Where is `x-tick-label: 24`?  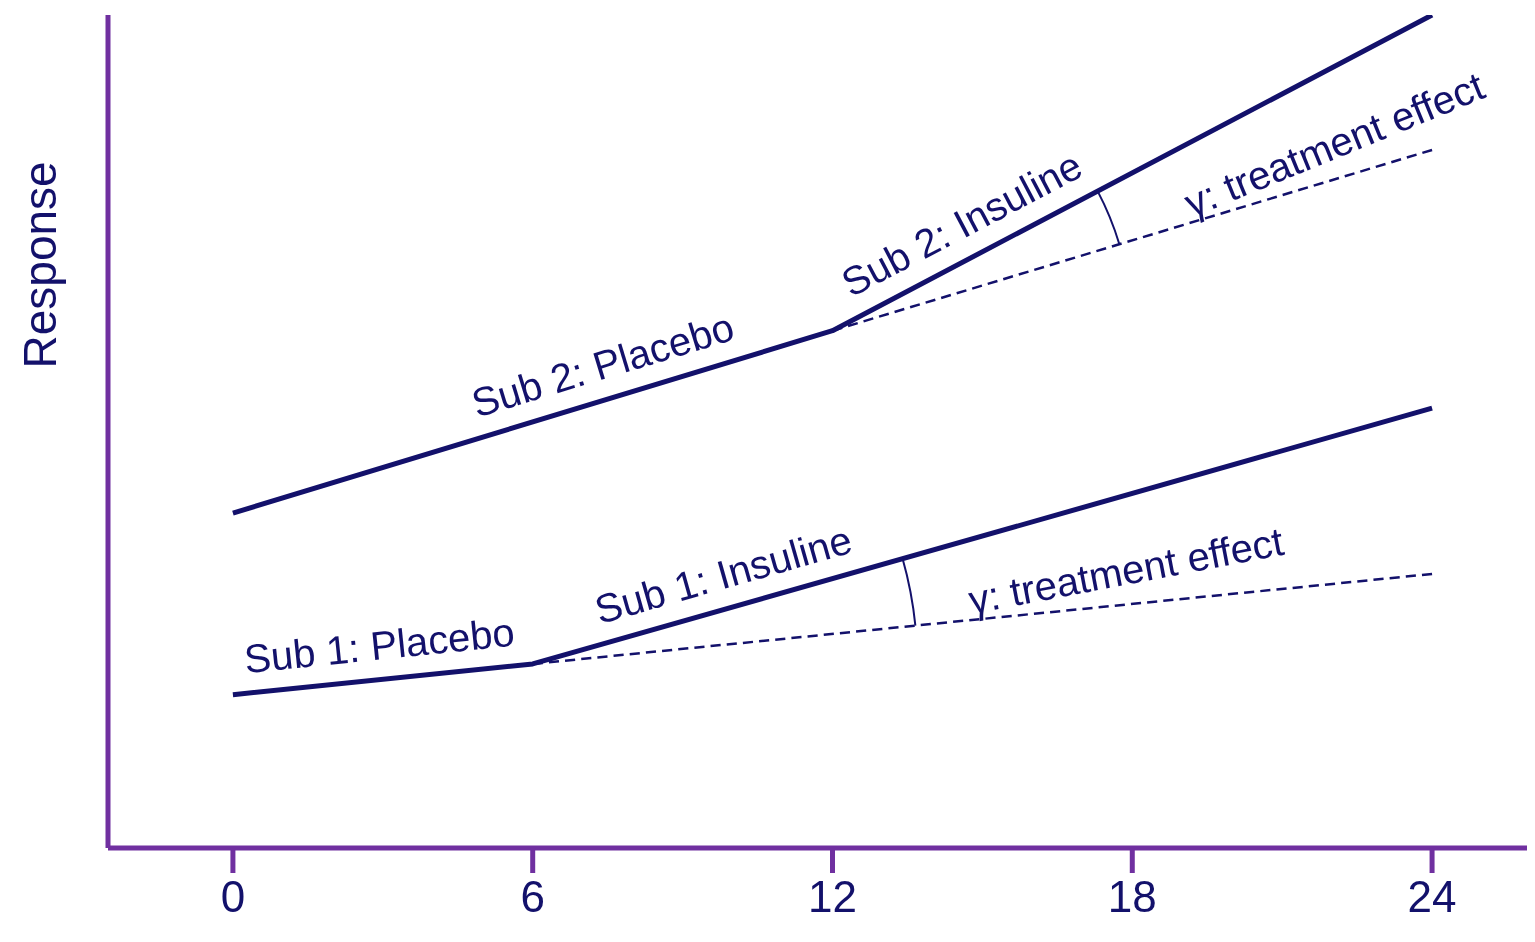 x-tick-label: 24 is located at coordinates (1432, 897).